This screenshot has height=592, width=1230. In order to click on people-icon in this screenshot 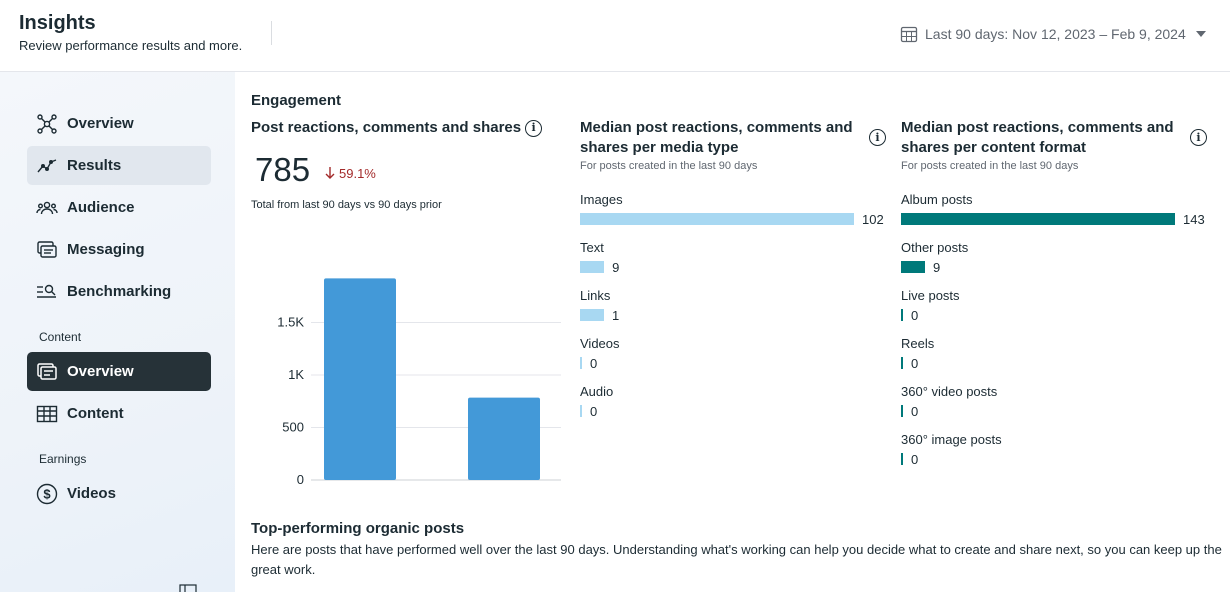, I will do `click(47, 208)`.